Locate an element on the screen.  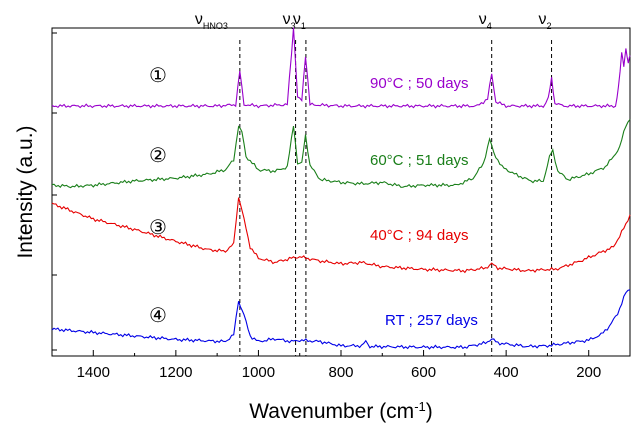
x-tick-label: 400 is located at coordinates (506, 372).